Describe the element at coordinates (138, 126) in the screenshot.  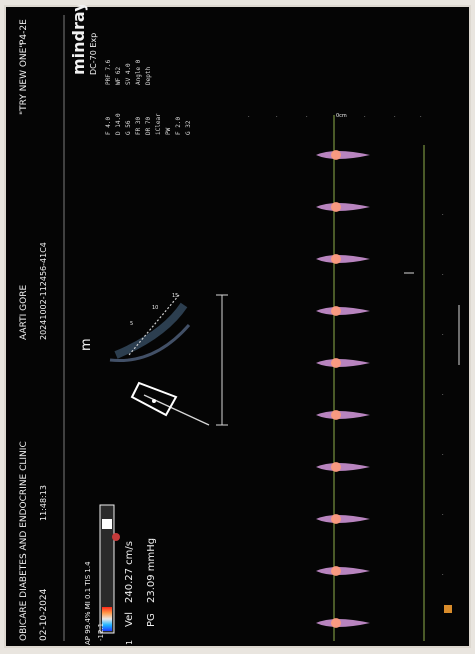
I see `svg-text: FR 30` at that location.